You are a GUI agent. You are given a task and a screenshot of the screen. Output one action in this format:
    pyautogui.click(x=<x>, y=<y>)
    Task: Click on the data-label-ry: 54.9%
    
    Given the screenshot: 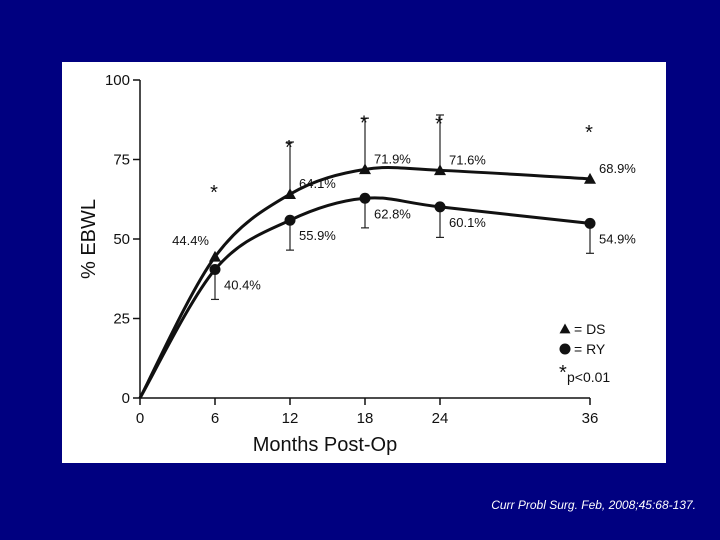 What is the action you would take?
    pyautogui.click(x=617, y=238)
    